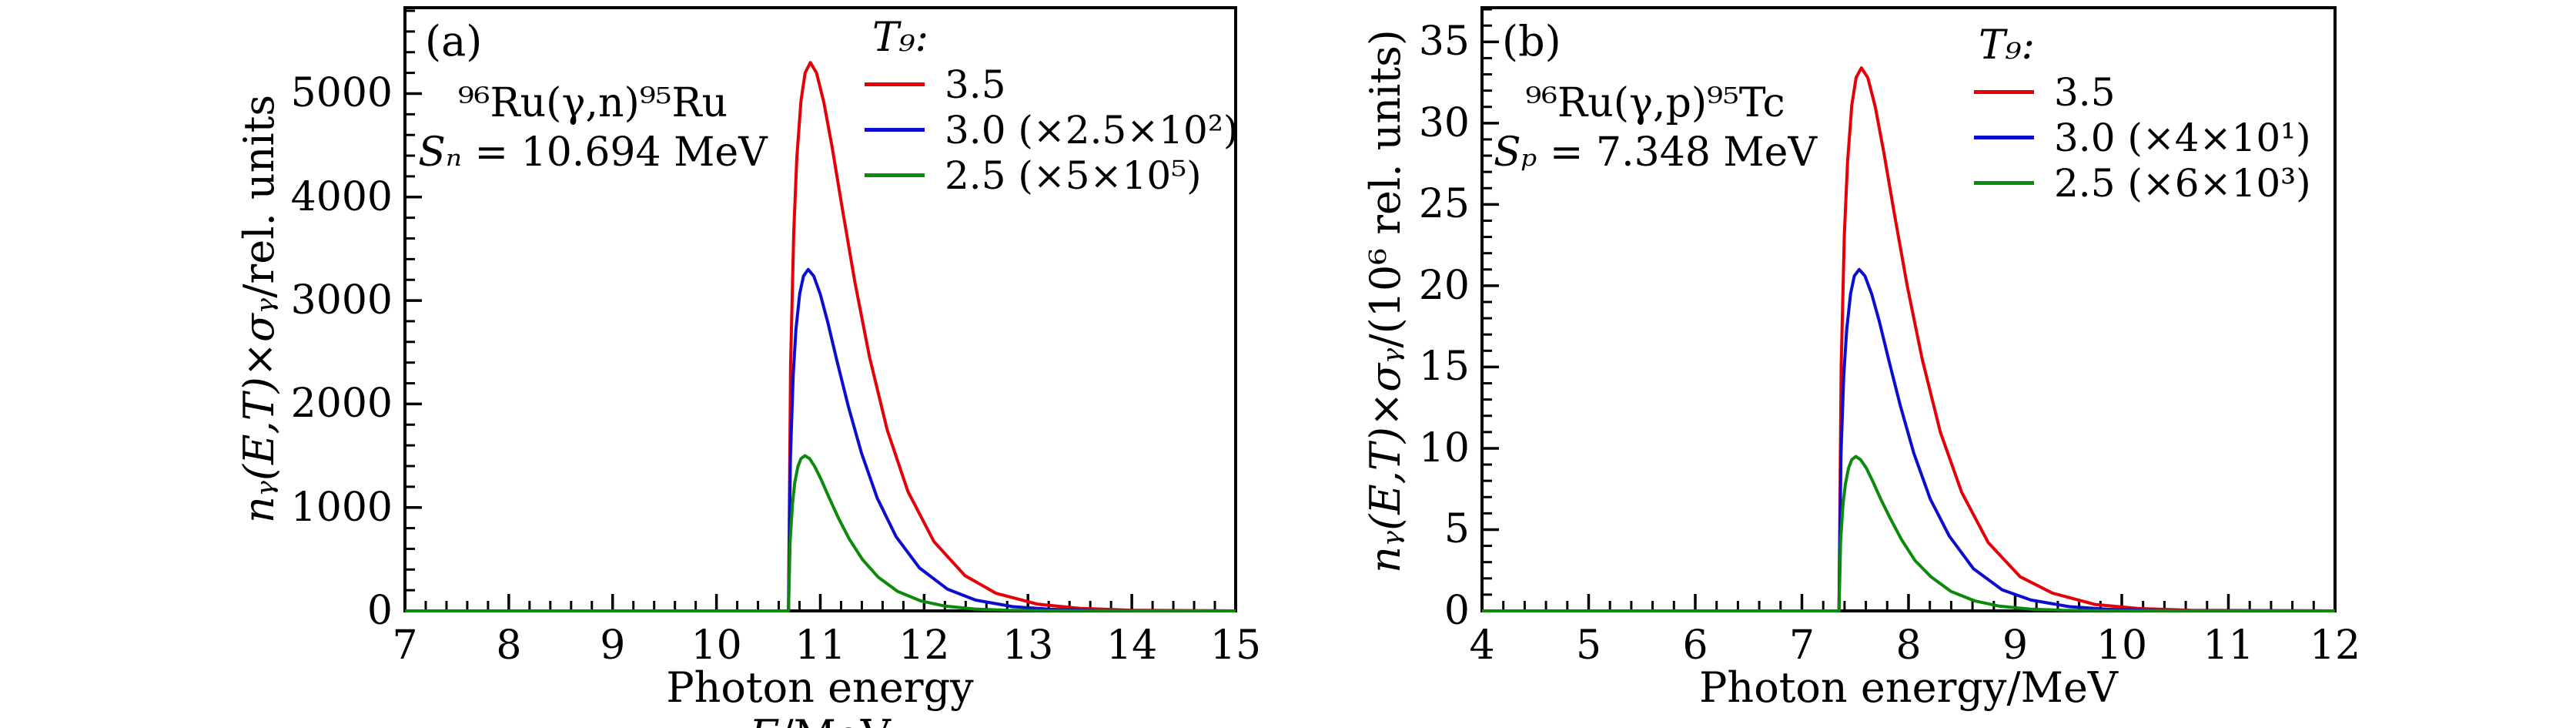 The image size is (2576, 728). I want to click on legend-entry-label: 3.0 (×2.5×10²), so click(1092, 130).